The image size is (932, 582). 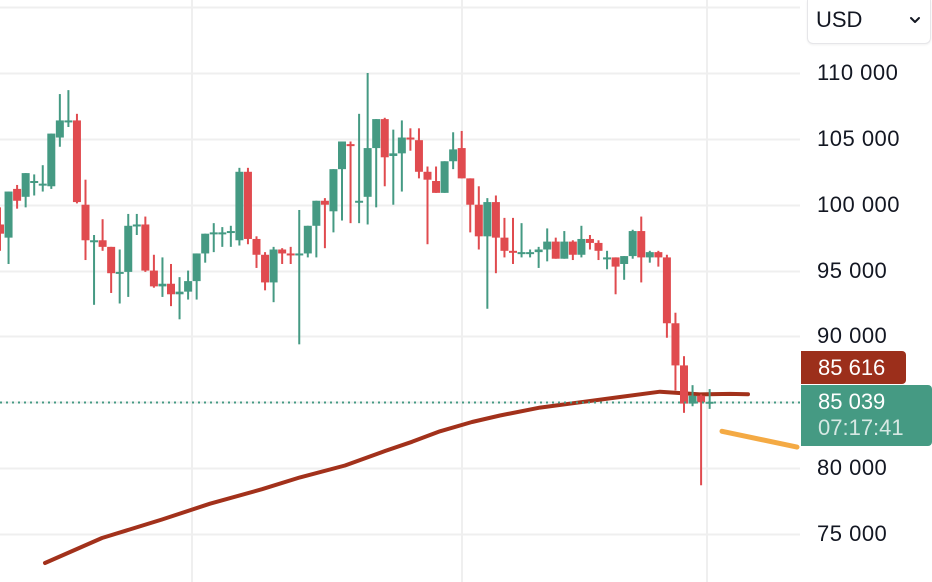 What do you see at coordinates (839, 19) in the screenshot?
I see `currency-value: USD` at bounding box center [839, 19].